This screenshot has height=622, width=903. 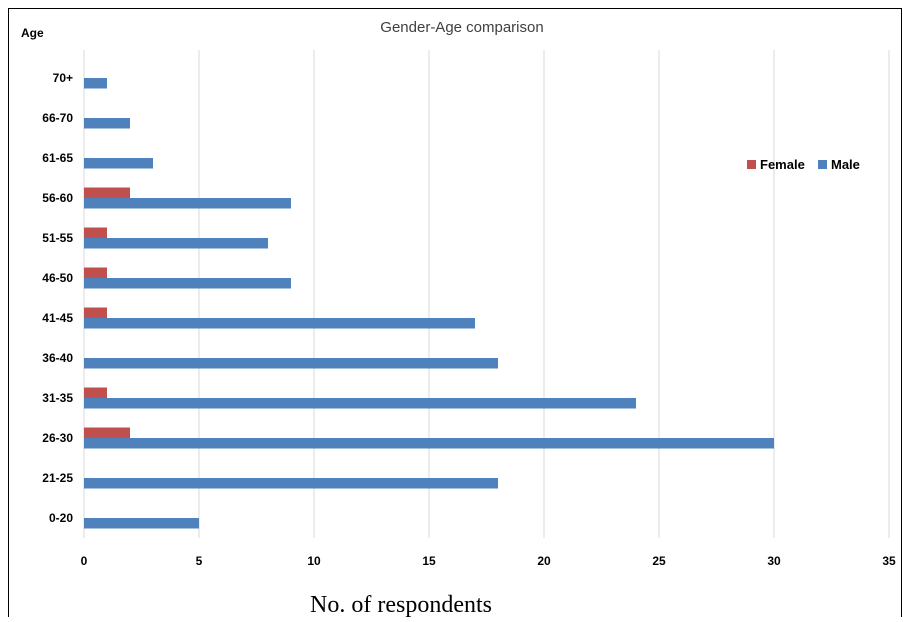 What do you see at coordinates (57, 198) in the screenshot?
I see `category-label: 56-60` at bounding box center [57, 198].